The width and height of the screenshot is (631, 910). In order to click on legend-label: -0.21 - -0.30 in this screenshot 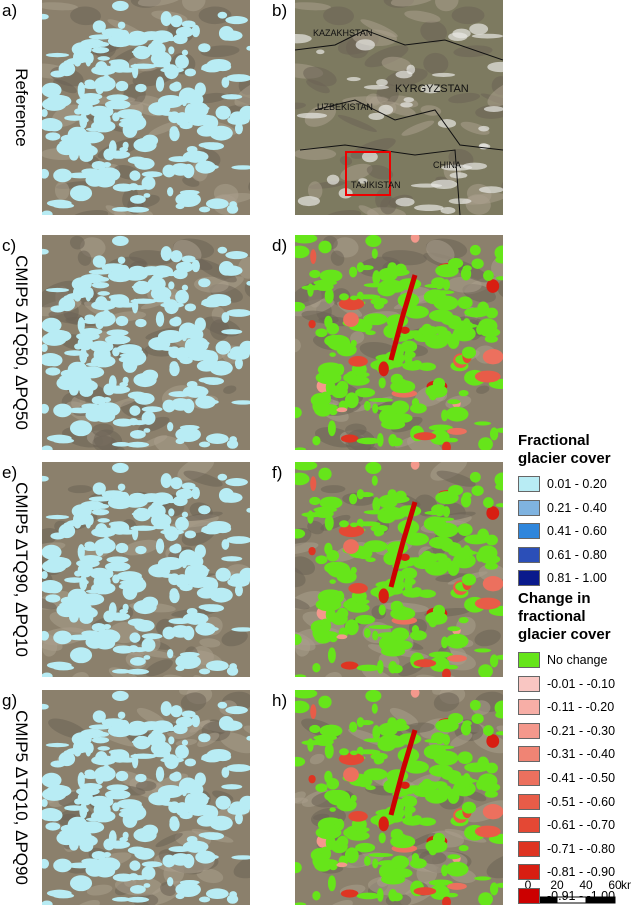, I will do `click(581, 730)`.